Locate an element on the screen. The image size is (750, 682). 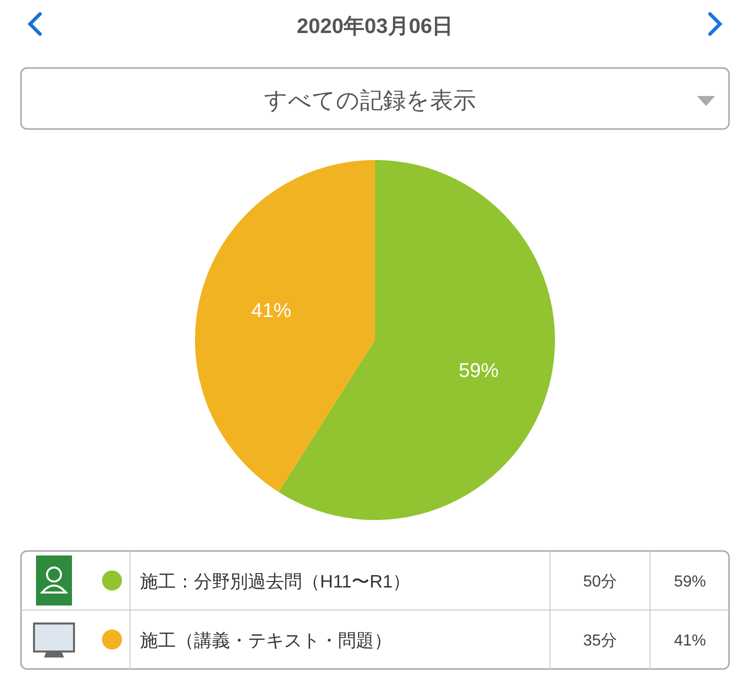
legend-label: 施工（講義・テキスト・問題） is located at coordinates (266, 640).